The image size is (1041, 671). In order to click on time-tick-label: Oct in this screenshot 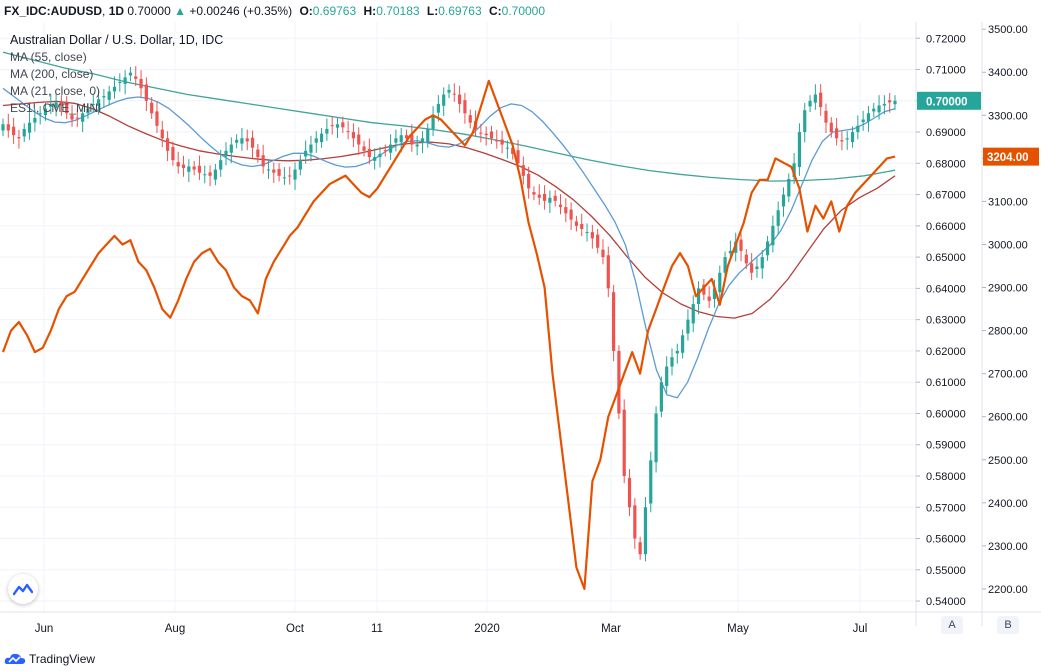, I will do `click(295, 629)`.